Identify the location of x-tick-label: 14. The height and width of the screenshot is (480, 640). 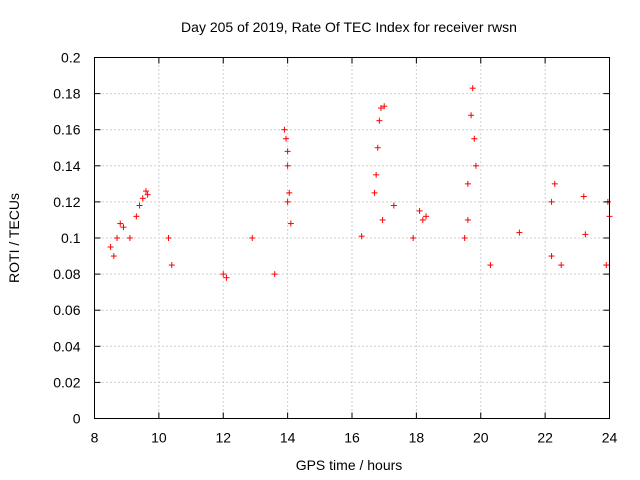
(288, 438).